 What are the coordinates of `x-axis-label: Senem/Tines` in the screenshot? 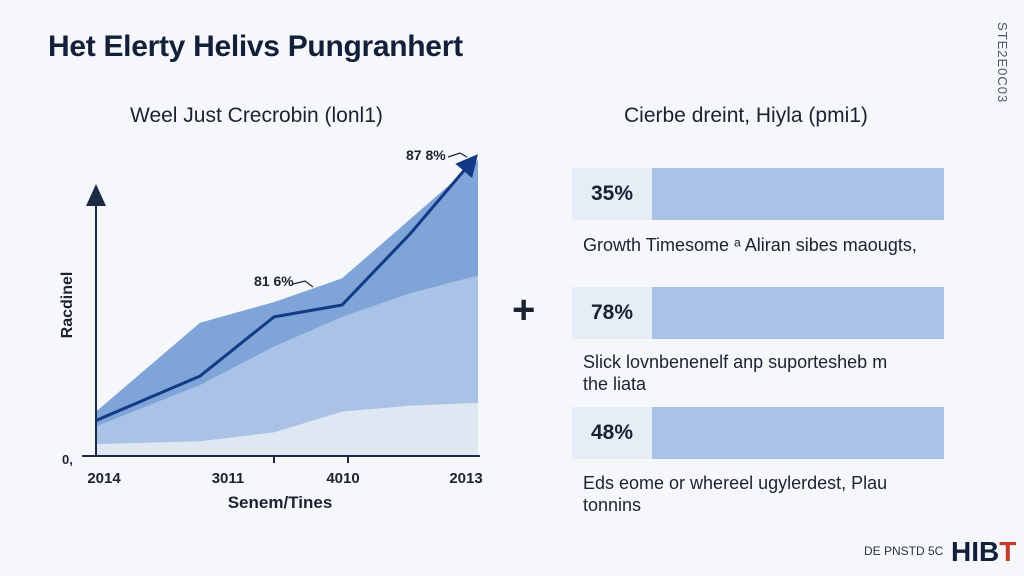 It's located at (280, 502).